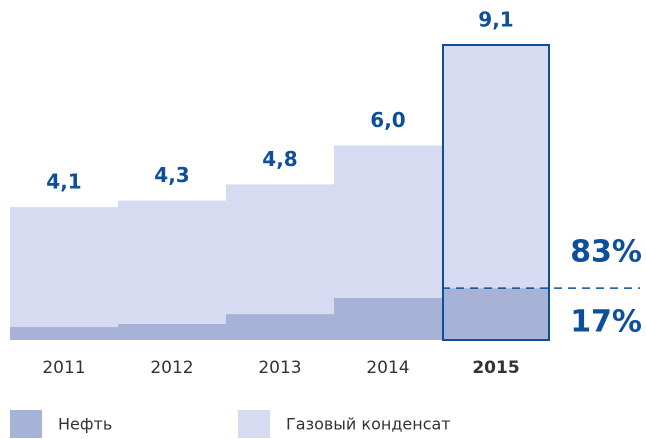 This screenshot has height=439, width=646. What do you see at coordinates (387, 120) in the screenshot?
I see `total-label: 6,0` at bounding box center [387, 120].